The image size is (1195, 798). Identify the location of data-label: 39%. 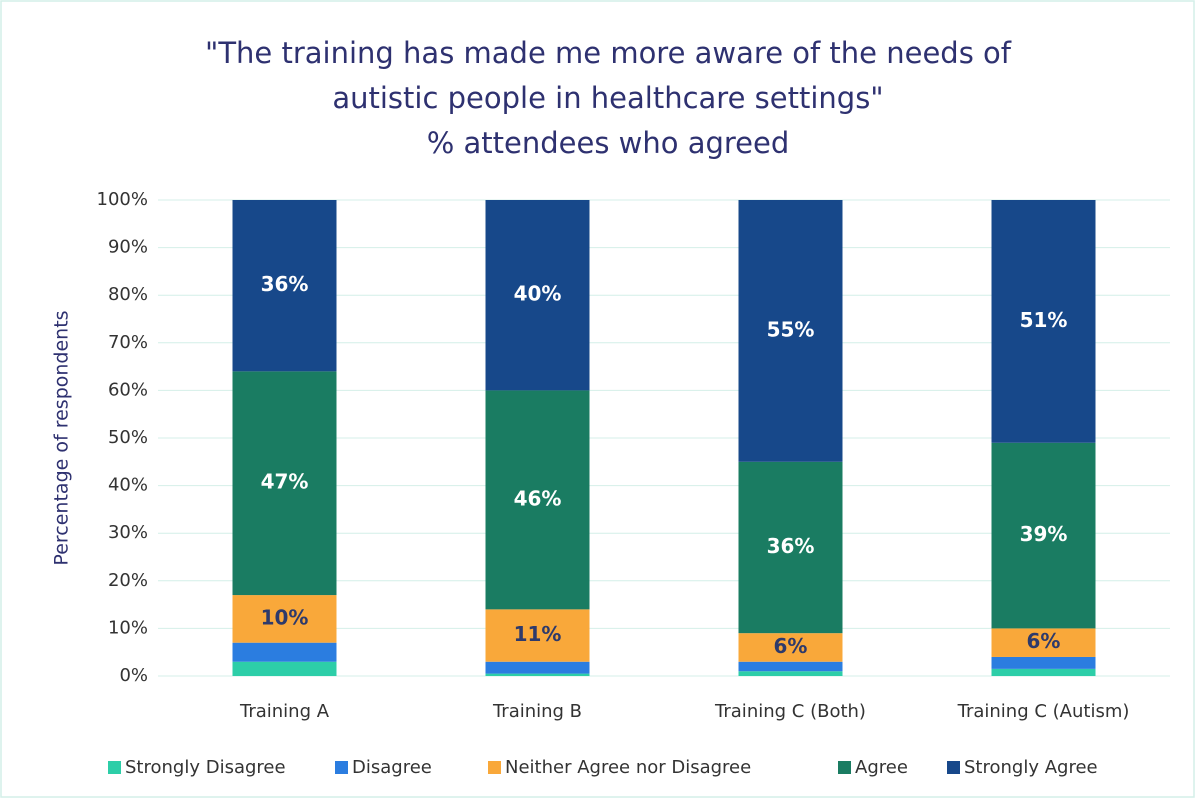
(1044, 534).